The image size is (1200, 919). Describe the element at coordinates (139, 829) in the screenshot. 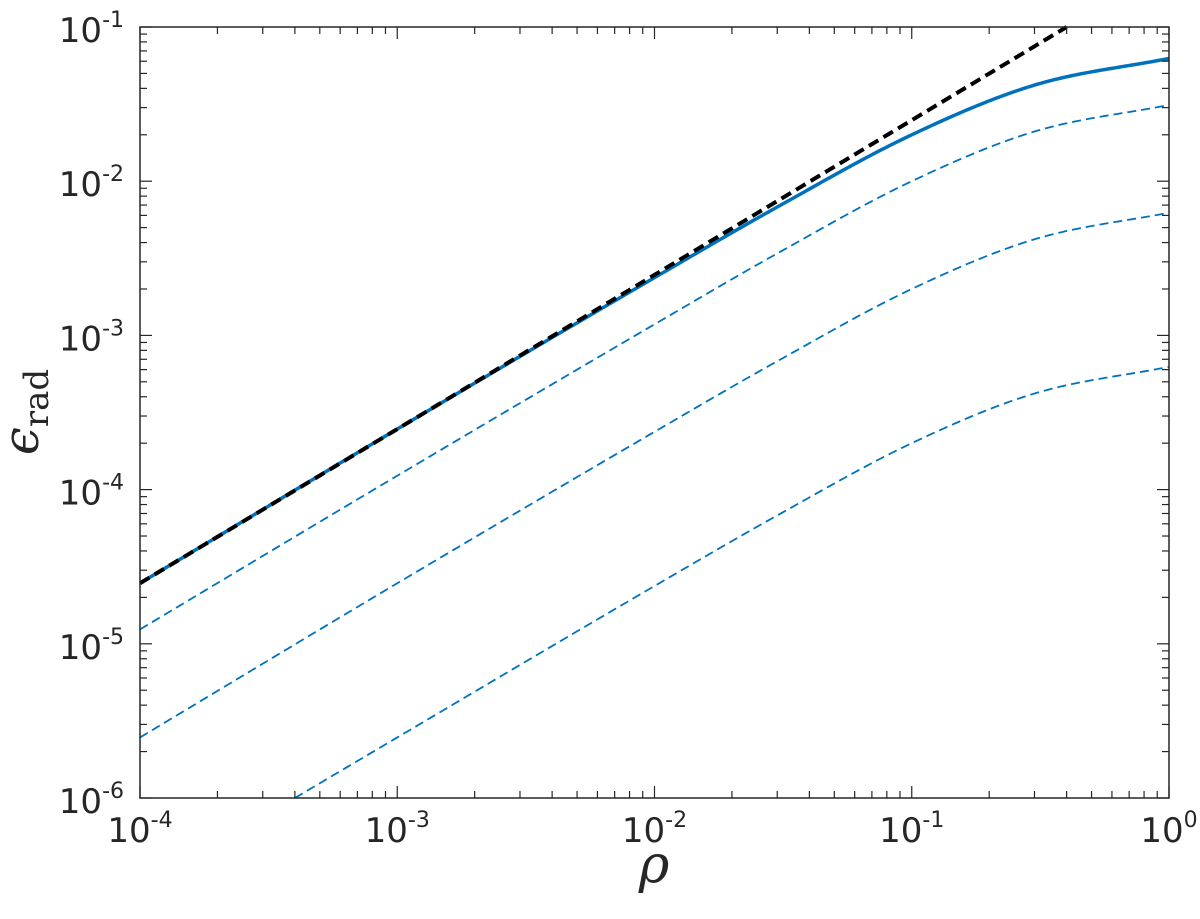

I see `x-tick-label: 10⁻⁴` at that location.